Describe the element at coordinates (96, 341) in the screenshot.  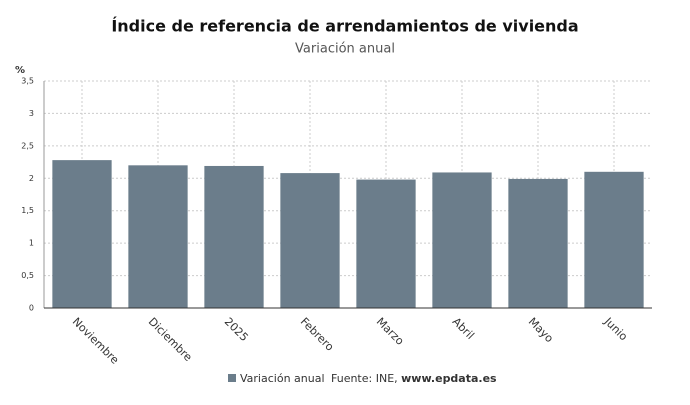
I see `x-tick-label: Noviembre` at that location.